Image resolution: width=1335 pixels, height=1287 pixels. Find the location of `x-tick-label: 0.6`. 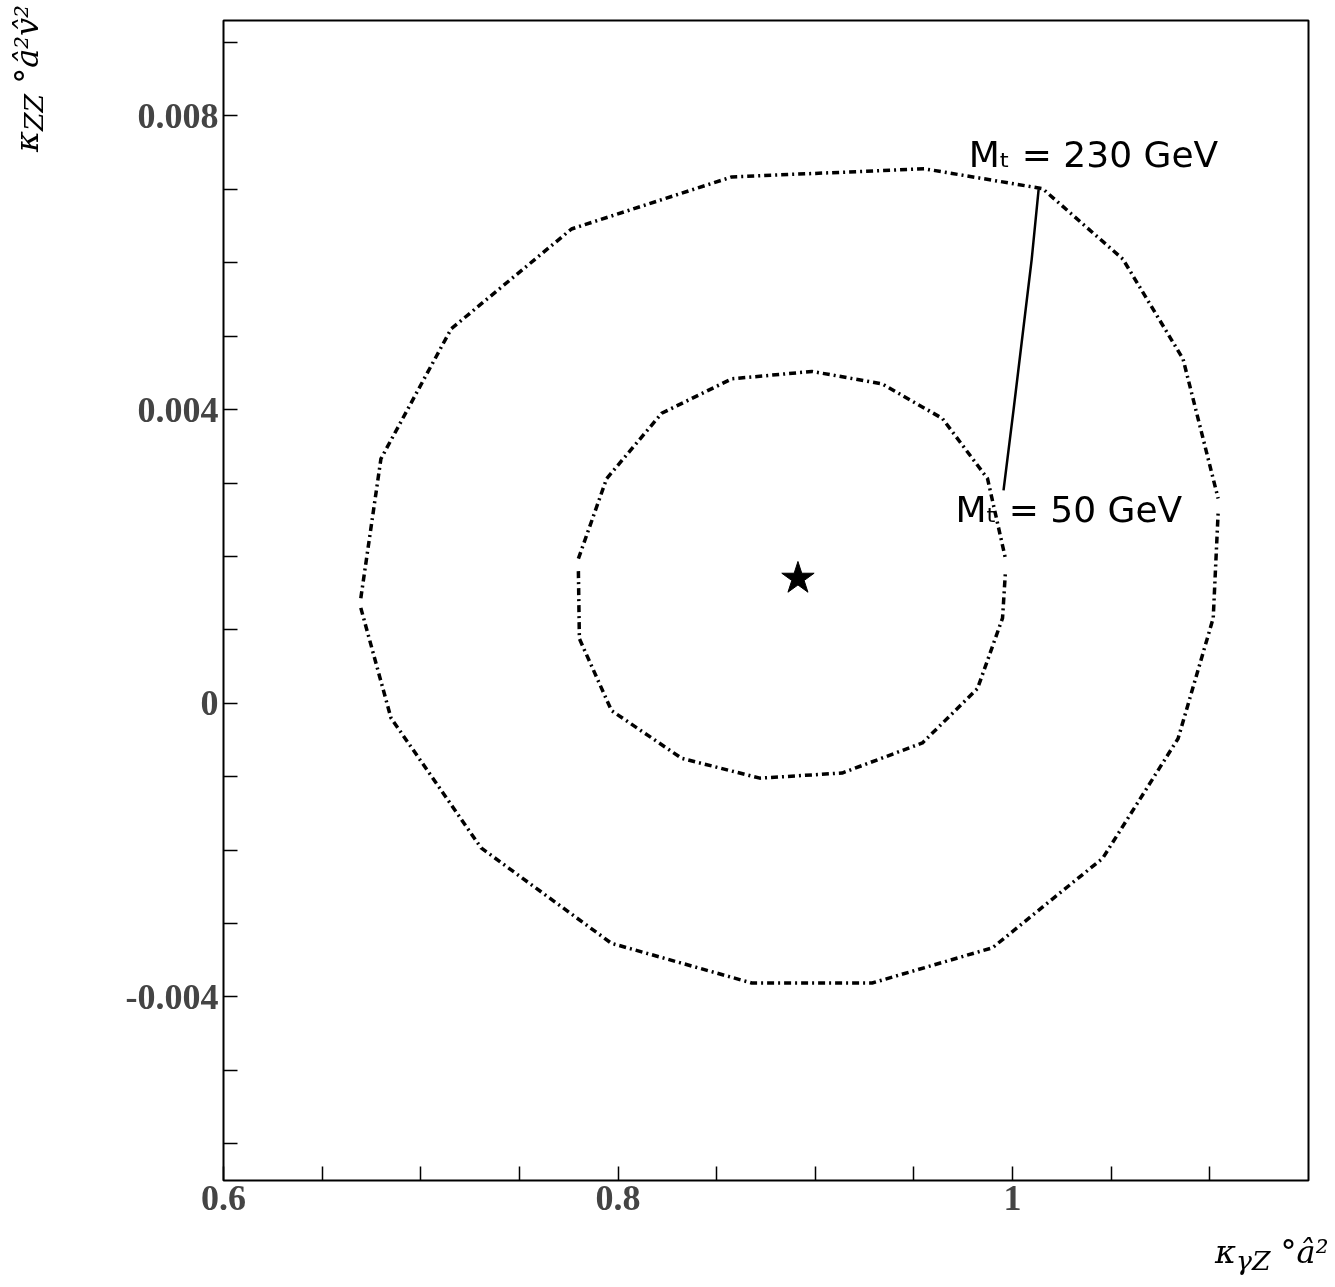

x-tick-label: 0.6 is located at coordinates (223, 1197).